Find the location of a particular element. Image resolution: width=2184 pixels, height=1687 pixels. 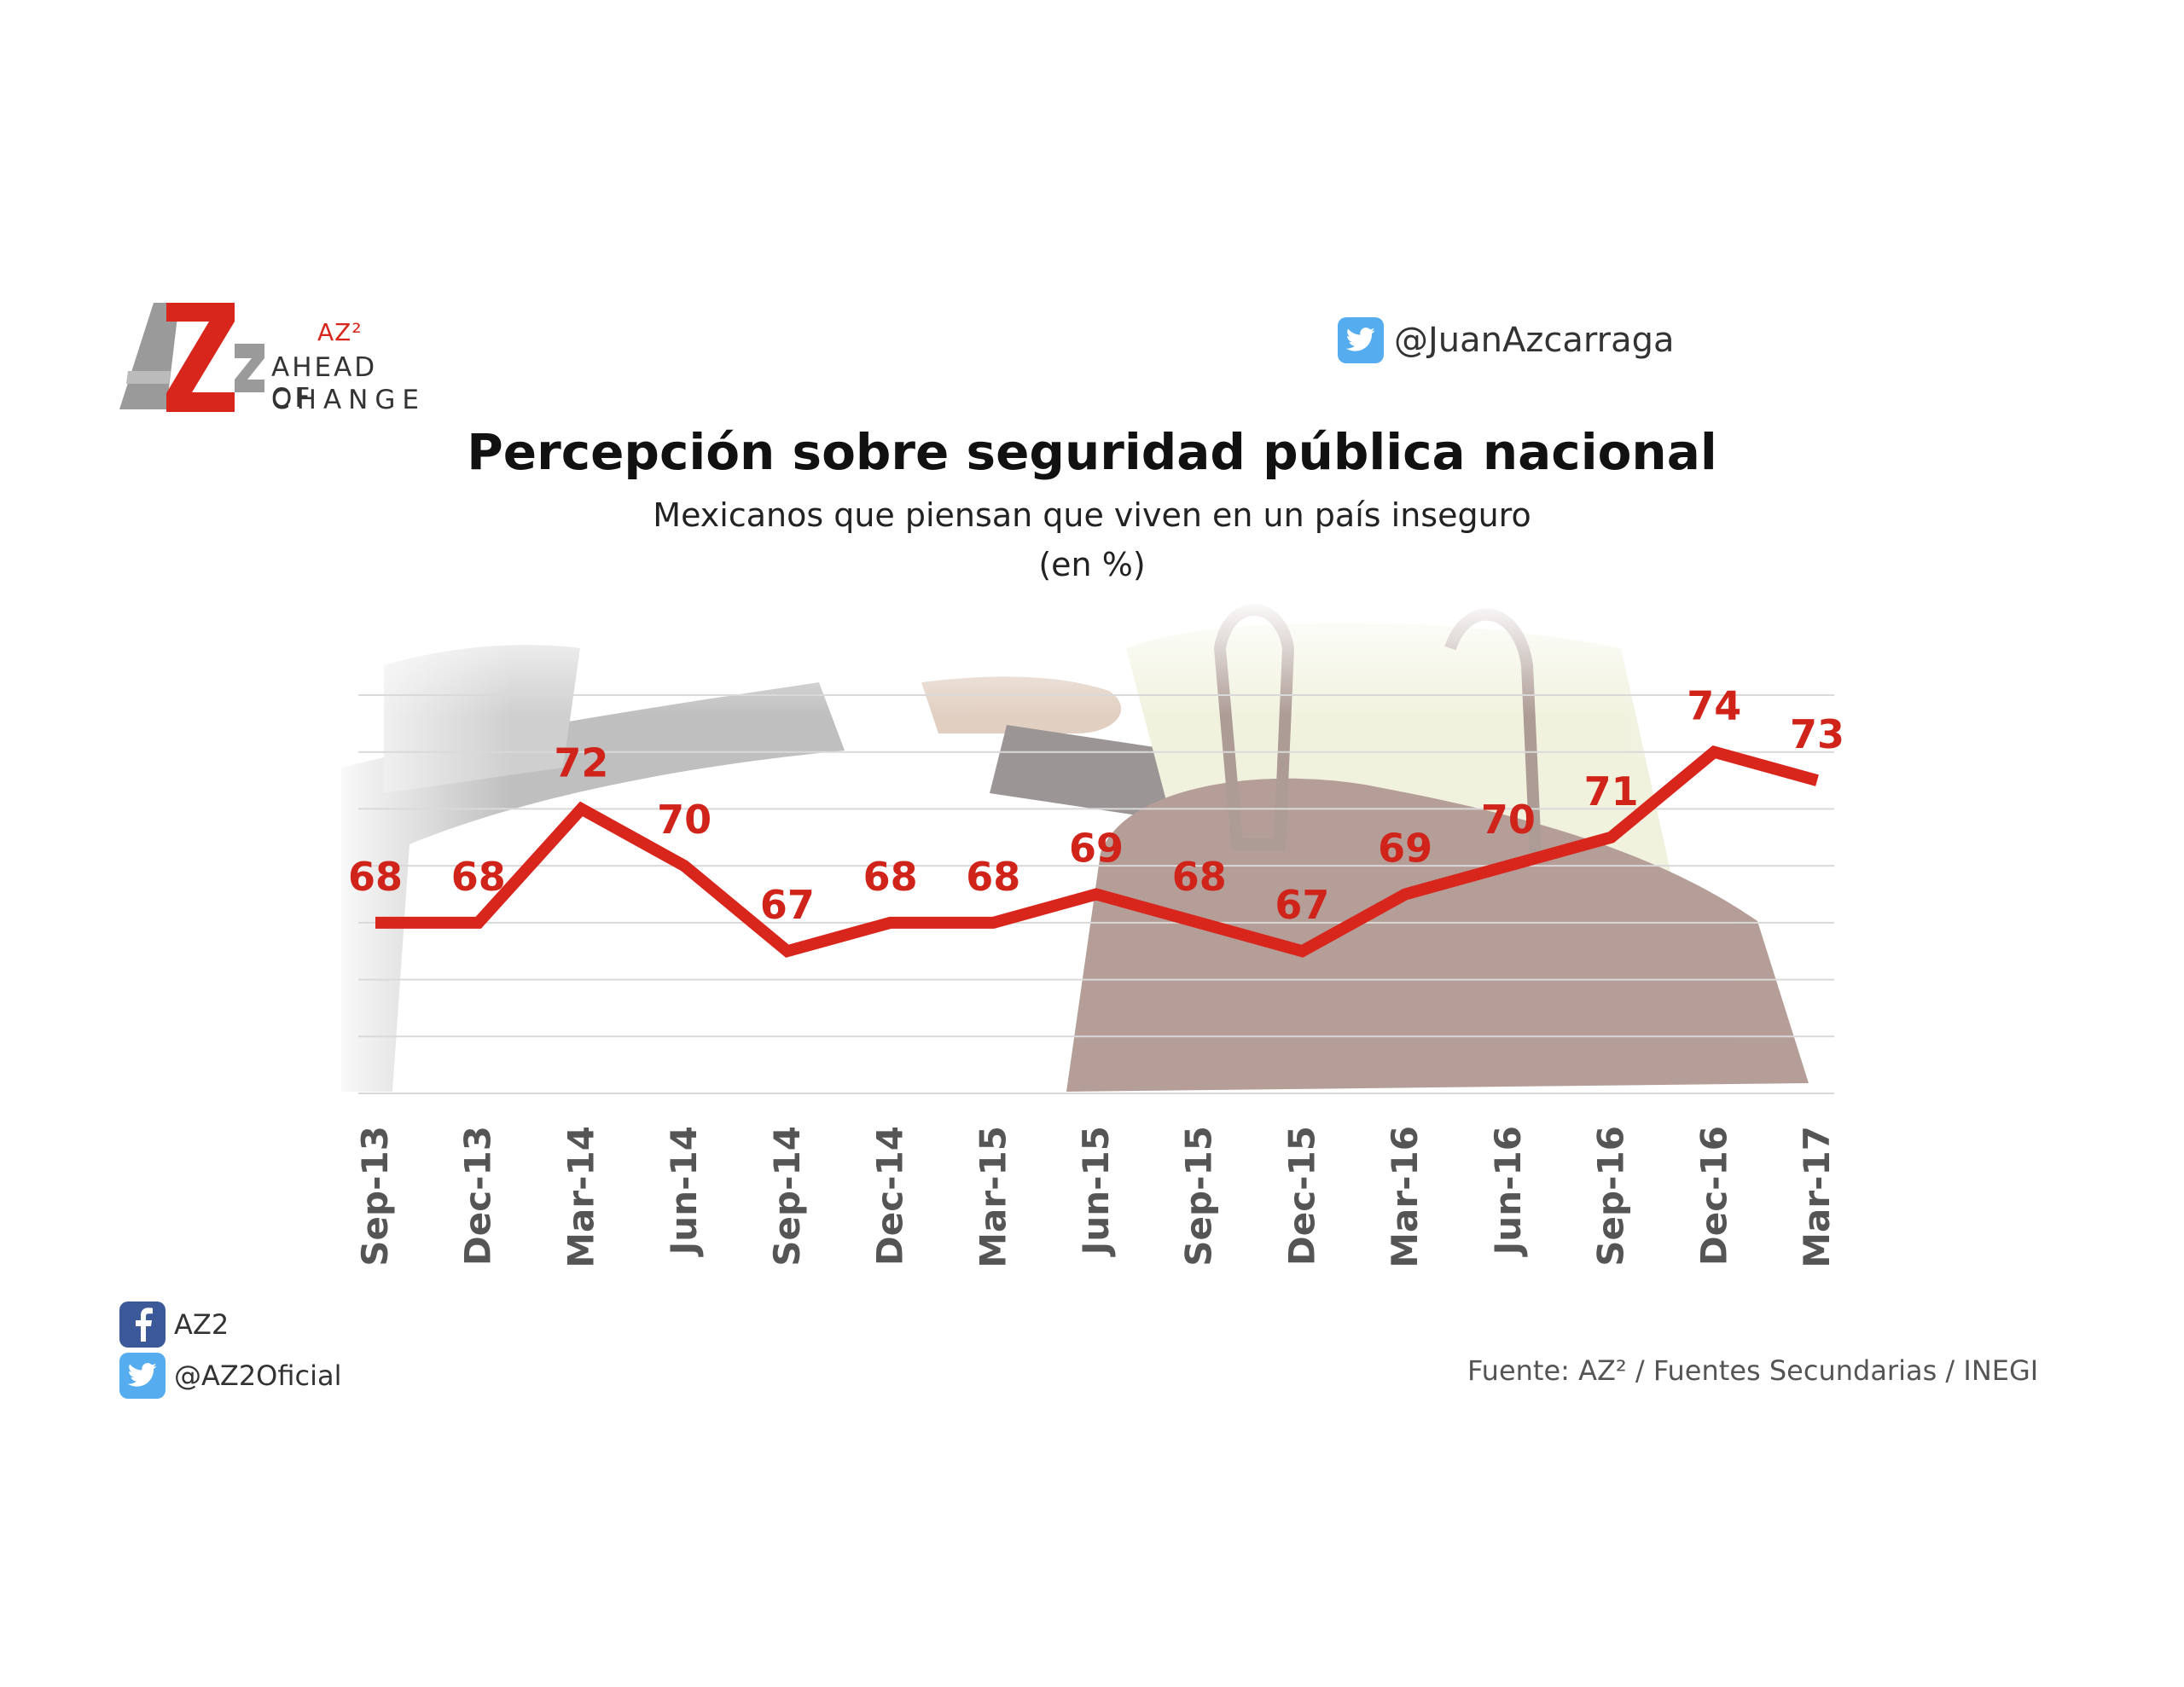

az2-logo-mark is located at coordinates (191, 358).